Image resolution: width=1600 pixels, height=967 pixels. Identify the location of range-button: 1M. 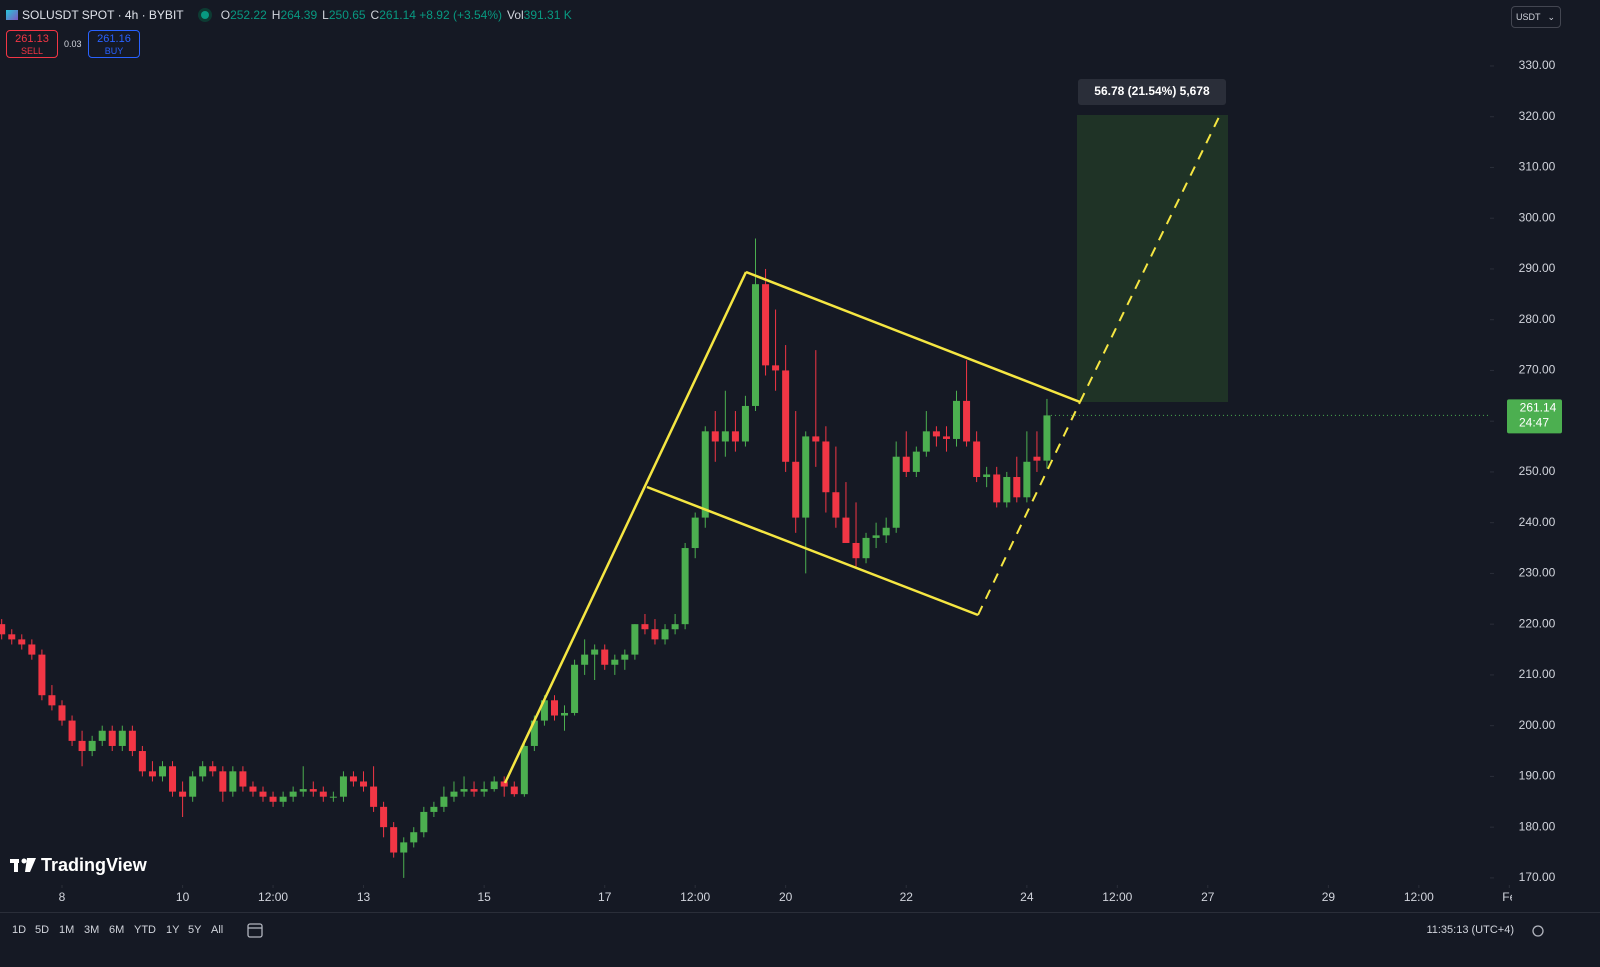
(67, 930).